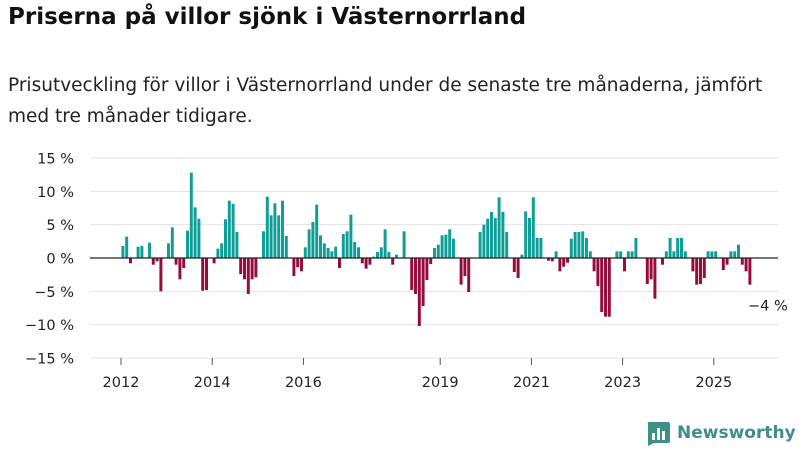  I want to click on newsworthy-brand: Newsworthy, so click(720, 433).